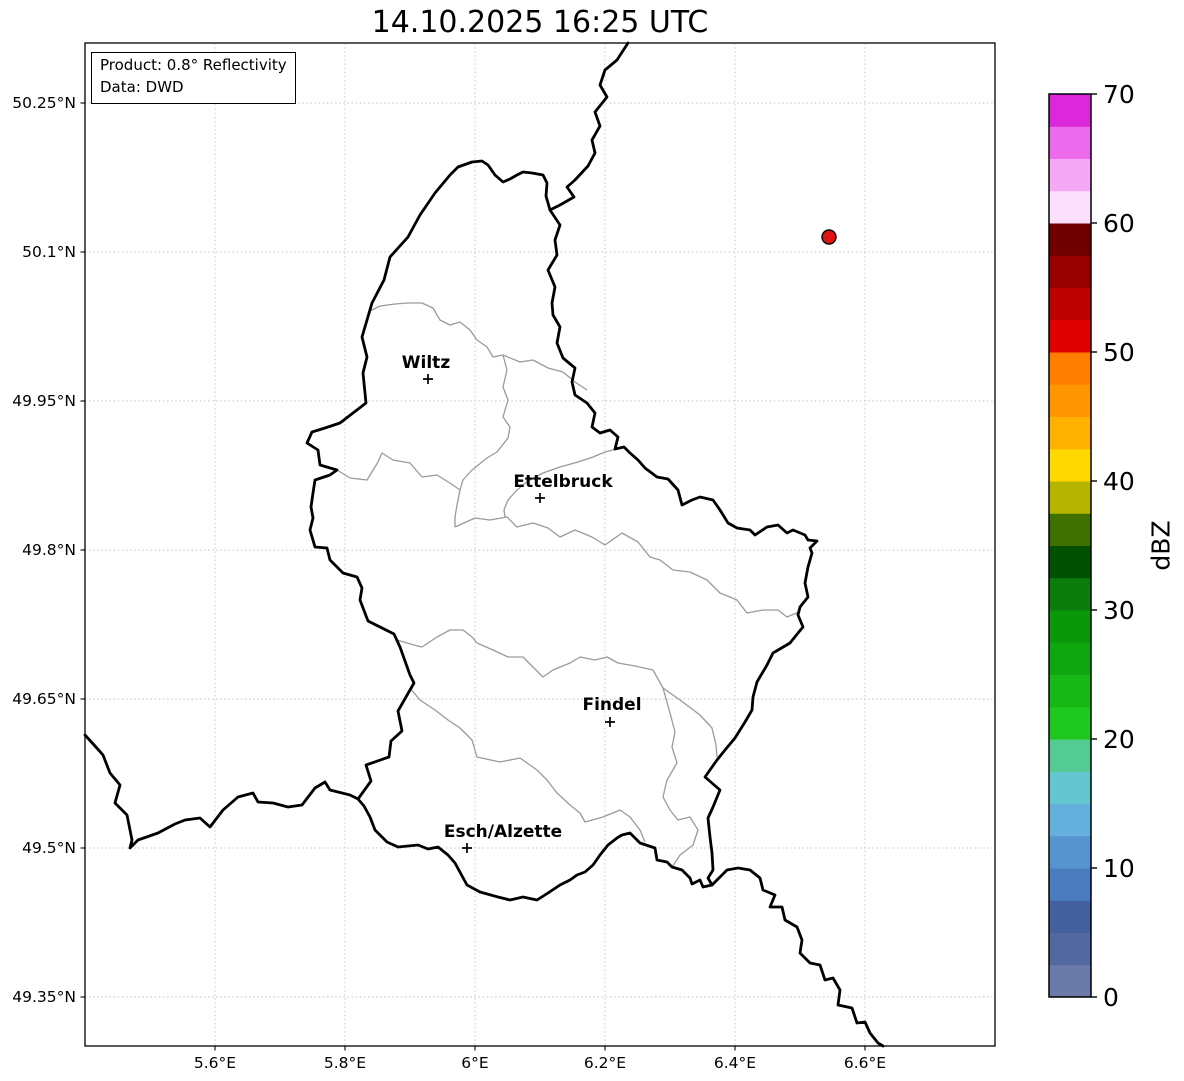 This screenshot has height=1081, width=1184. Describe the element at coordinates (142, 86) in the screenshot. I see `product-info-line2: Data: DWD` at that location.